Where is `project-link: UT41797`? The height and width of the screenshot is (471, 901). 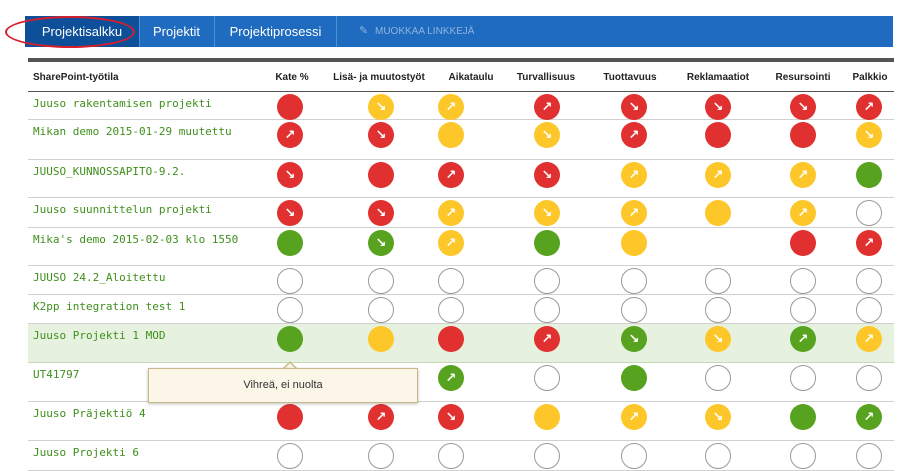
project-link: UT41797 is located at coordinates (56, 374).